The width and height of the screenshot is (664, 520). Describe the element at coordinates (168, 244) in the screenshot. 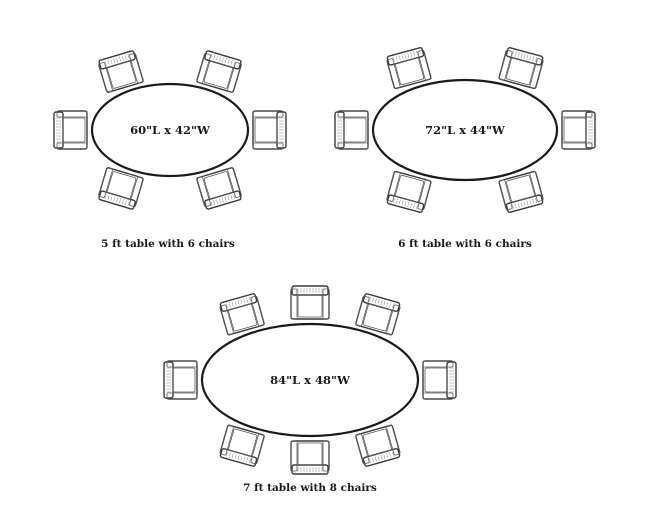

I see `caption-5ft-table: 5 ft table with 6 chairs` at that location.